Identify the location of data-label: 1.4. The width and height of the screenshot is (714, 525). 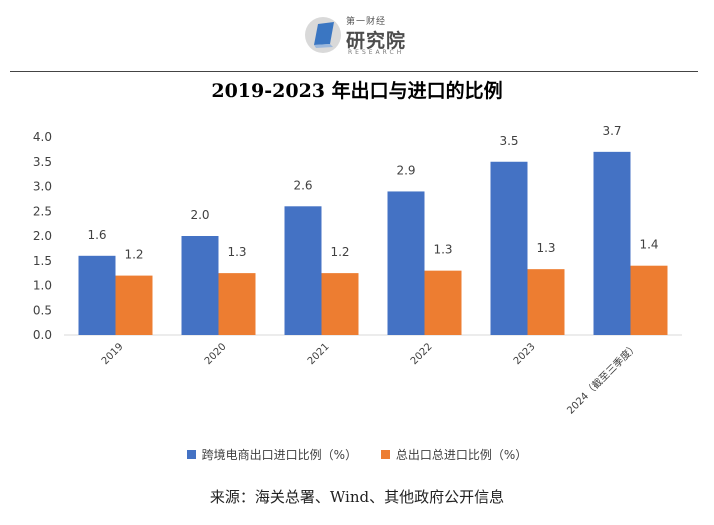
(648, 245).